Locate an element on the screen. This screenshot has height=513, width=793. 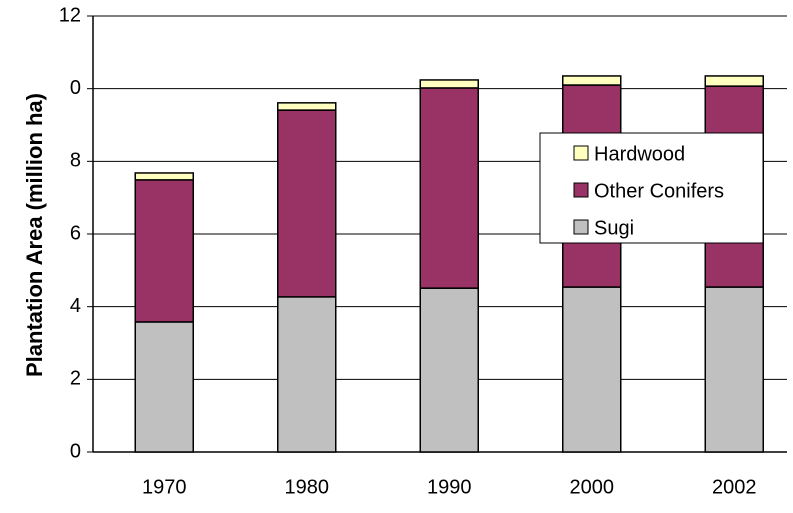
y-axis-label: Plantation Area (million ha) is located at coordinates (34, 235).